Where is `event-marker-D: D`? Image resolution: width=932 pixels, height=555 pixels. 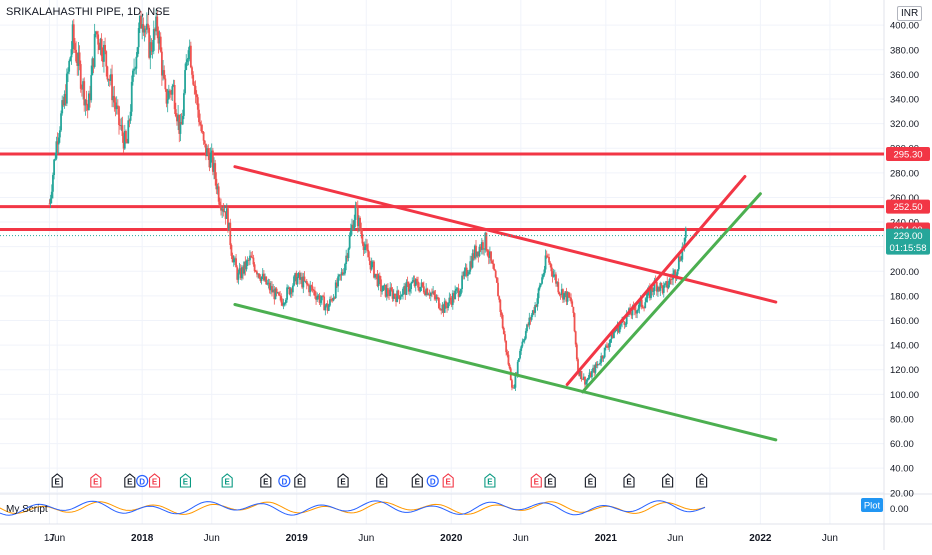 event-marker-D: D is located at coordinates (284, 481).